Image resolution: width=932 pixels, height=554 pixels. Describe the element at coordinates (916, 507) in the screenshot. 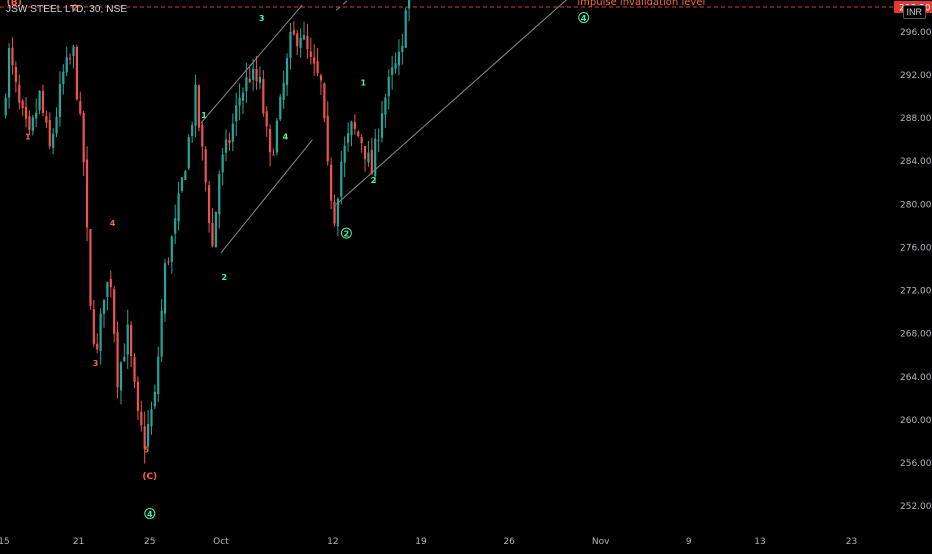

I see `price-tick-label: 252.00` at that location.